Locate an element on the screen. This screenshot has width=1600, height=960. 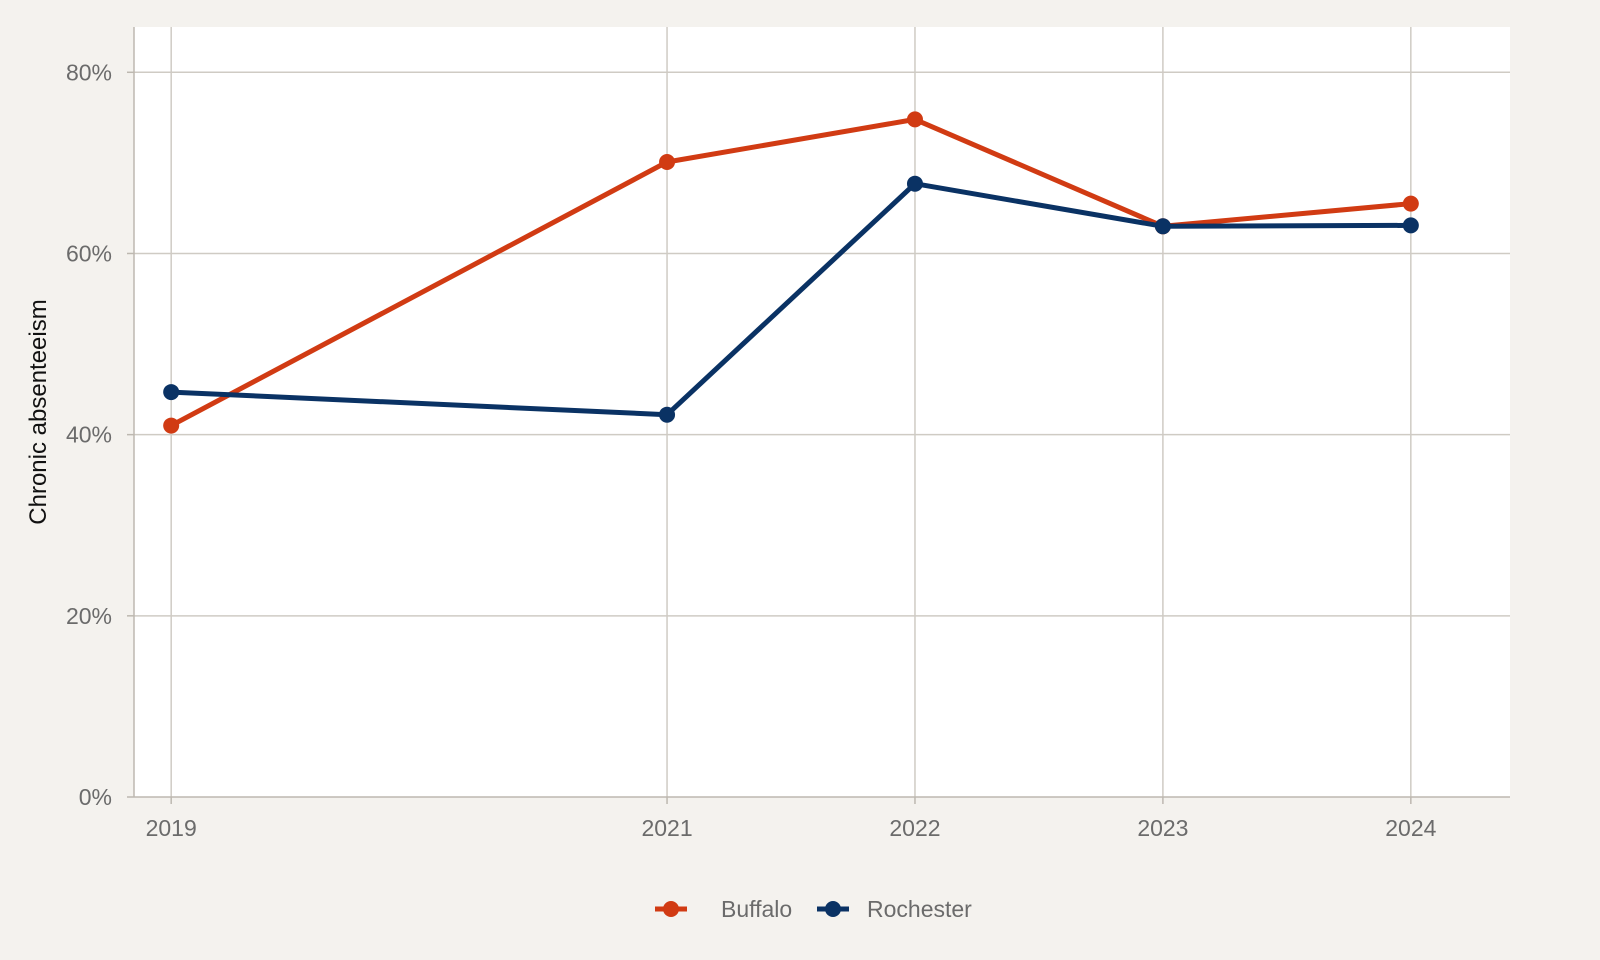
legend-label: Buffalo is located at coordinates (756, 909).